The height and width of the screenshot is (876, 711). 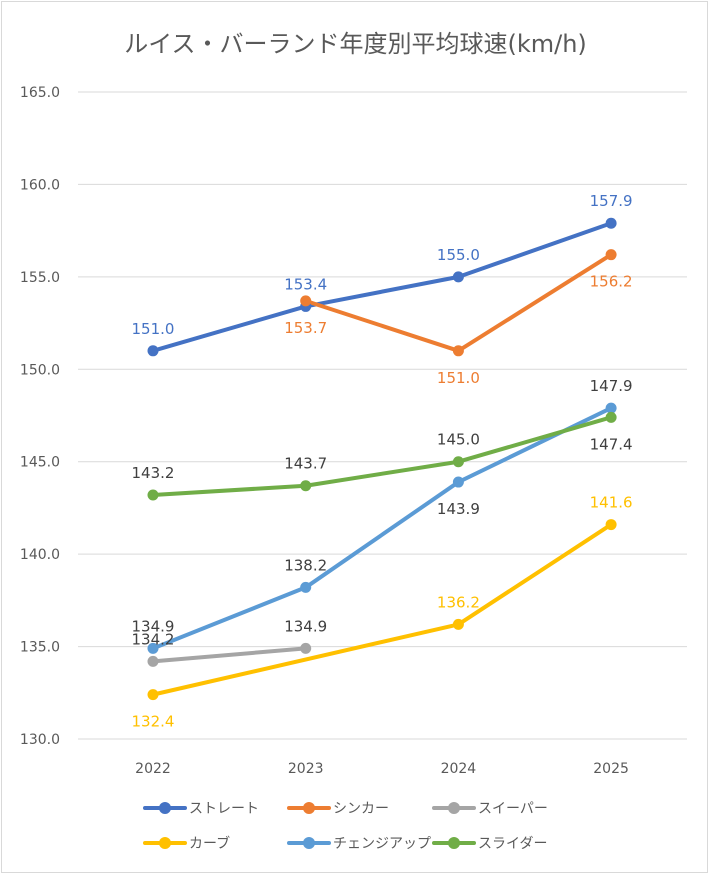 I want to click on data-label: 132.4, so click(x=153, y=722).